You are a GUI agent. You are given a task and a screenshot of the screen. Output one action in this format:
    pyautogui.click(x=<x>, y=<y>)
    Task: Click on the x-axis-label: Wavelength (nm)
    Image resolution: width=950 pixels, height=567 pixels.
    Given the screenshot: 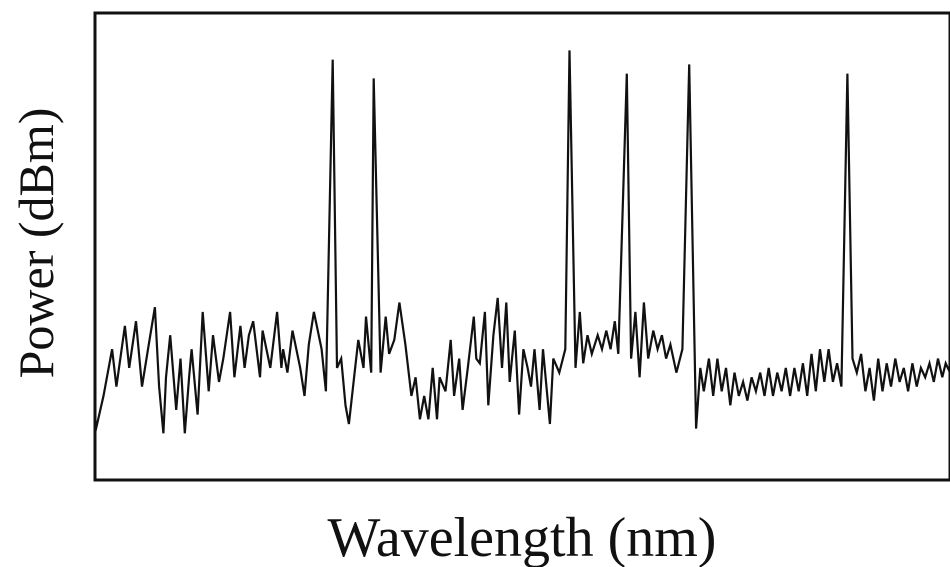 What is the action you would take?
    pyautogui.click(x=522, y=537)
    